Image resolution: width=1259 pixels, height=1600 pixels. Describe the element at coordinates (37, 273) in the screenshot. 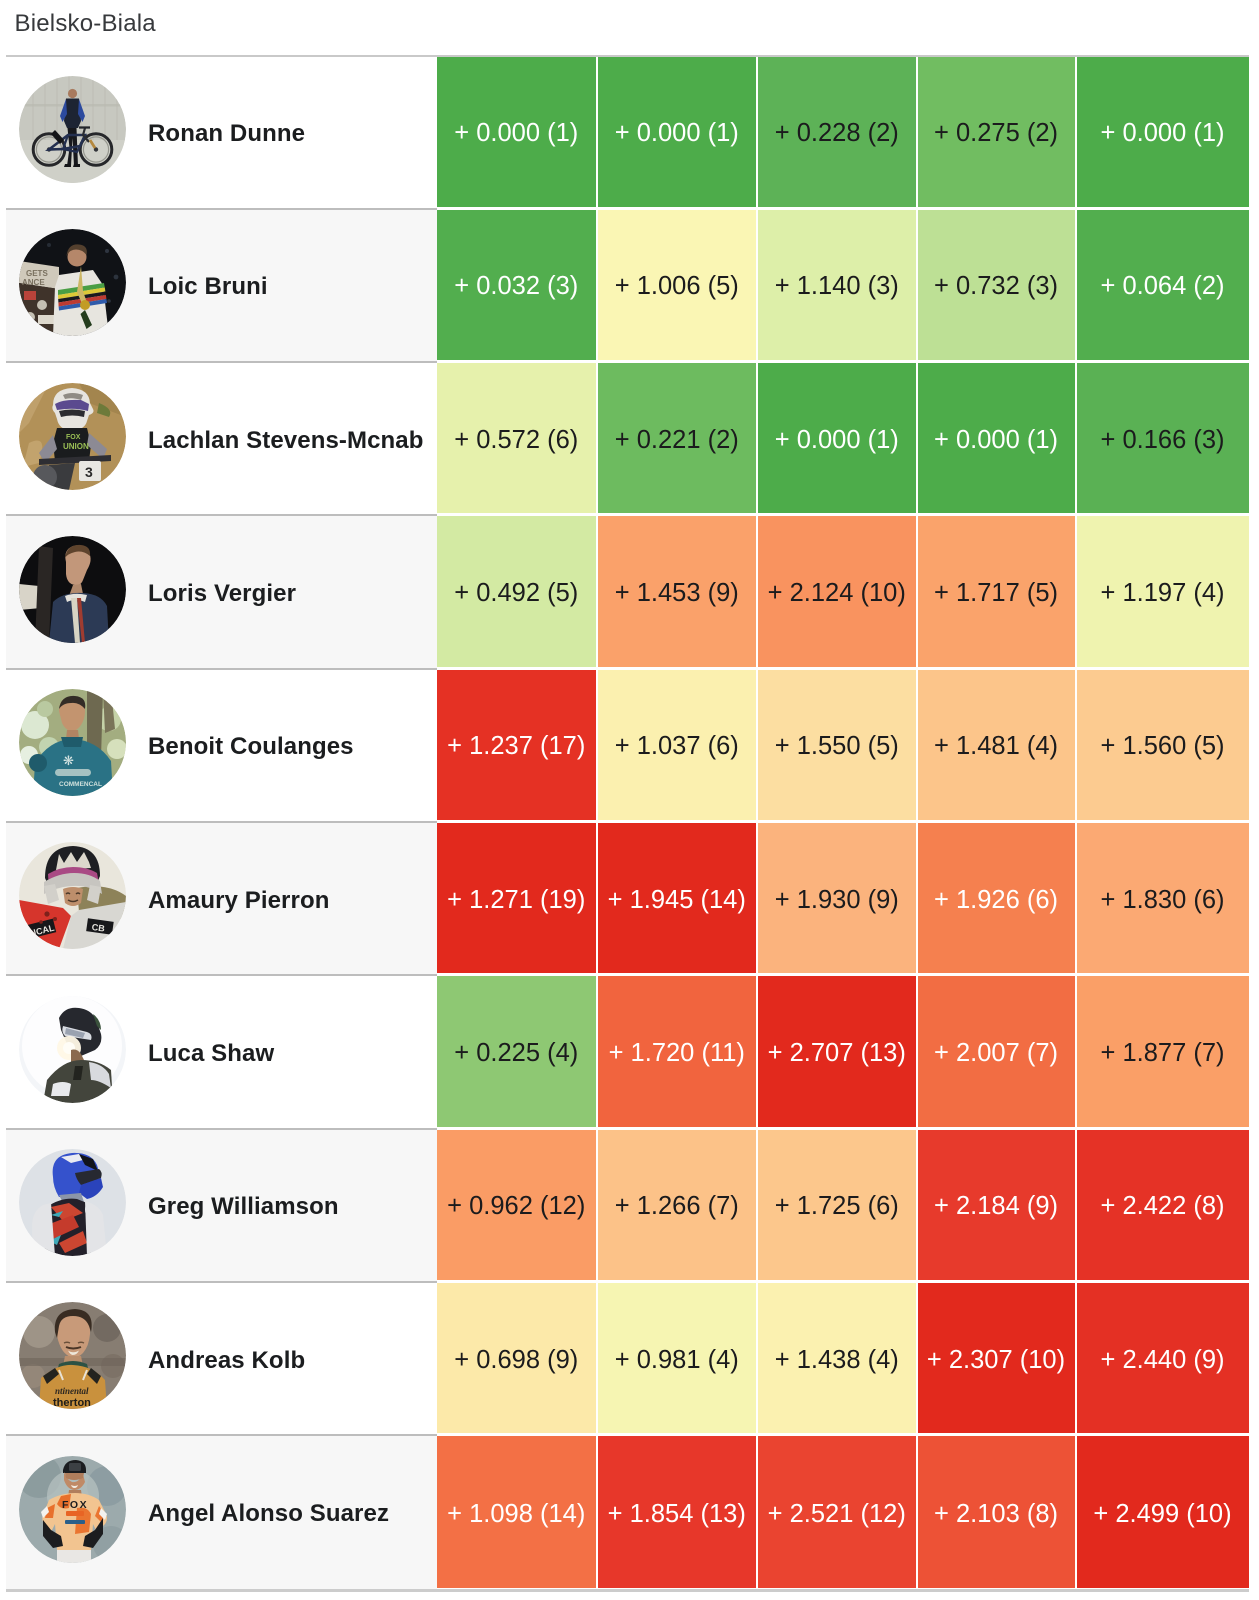

I see `svg-text: GETS` at that location.